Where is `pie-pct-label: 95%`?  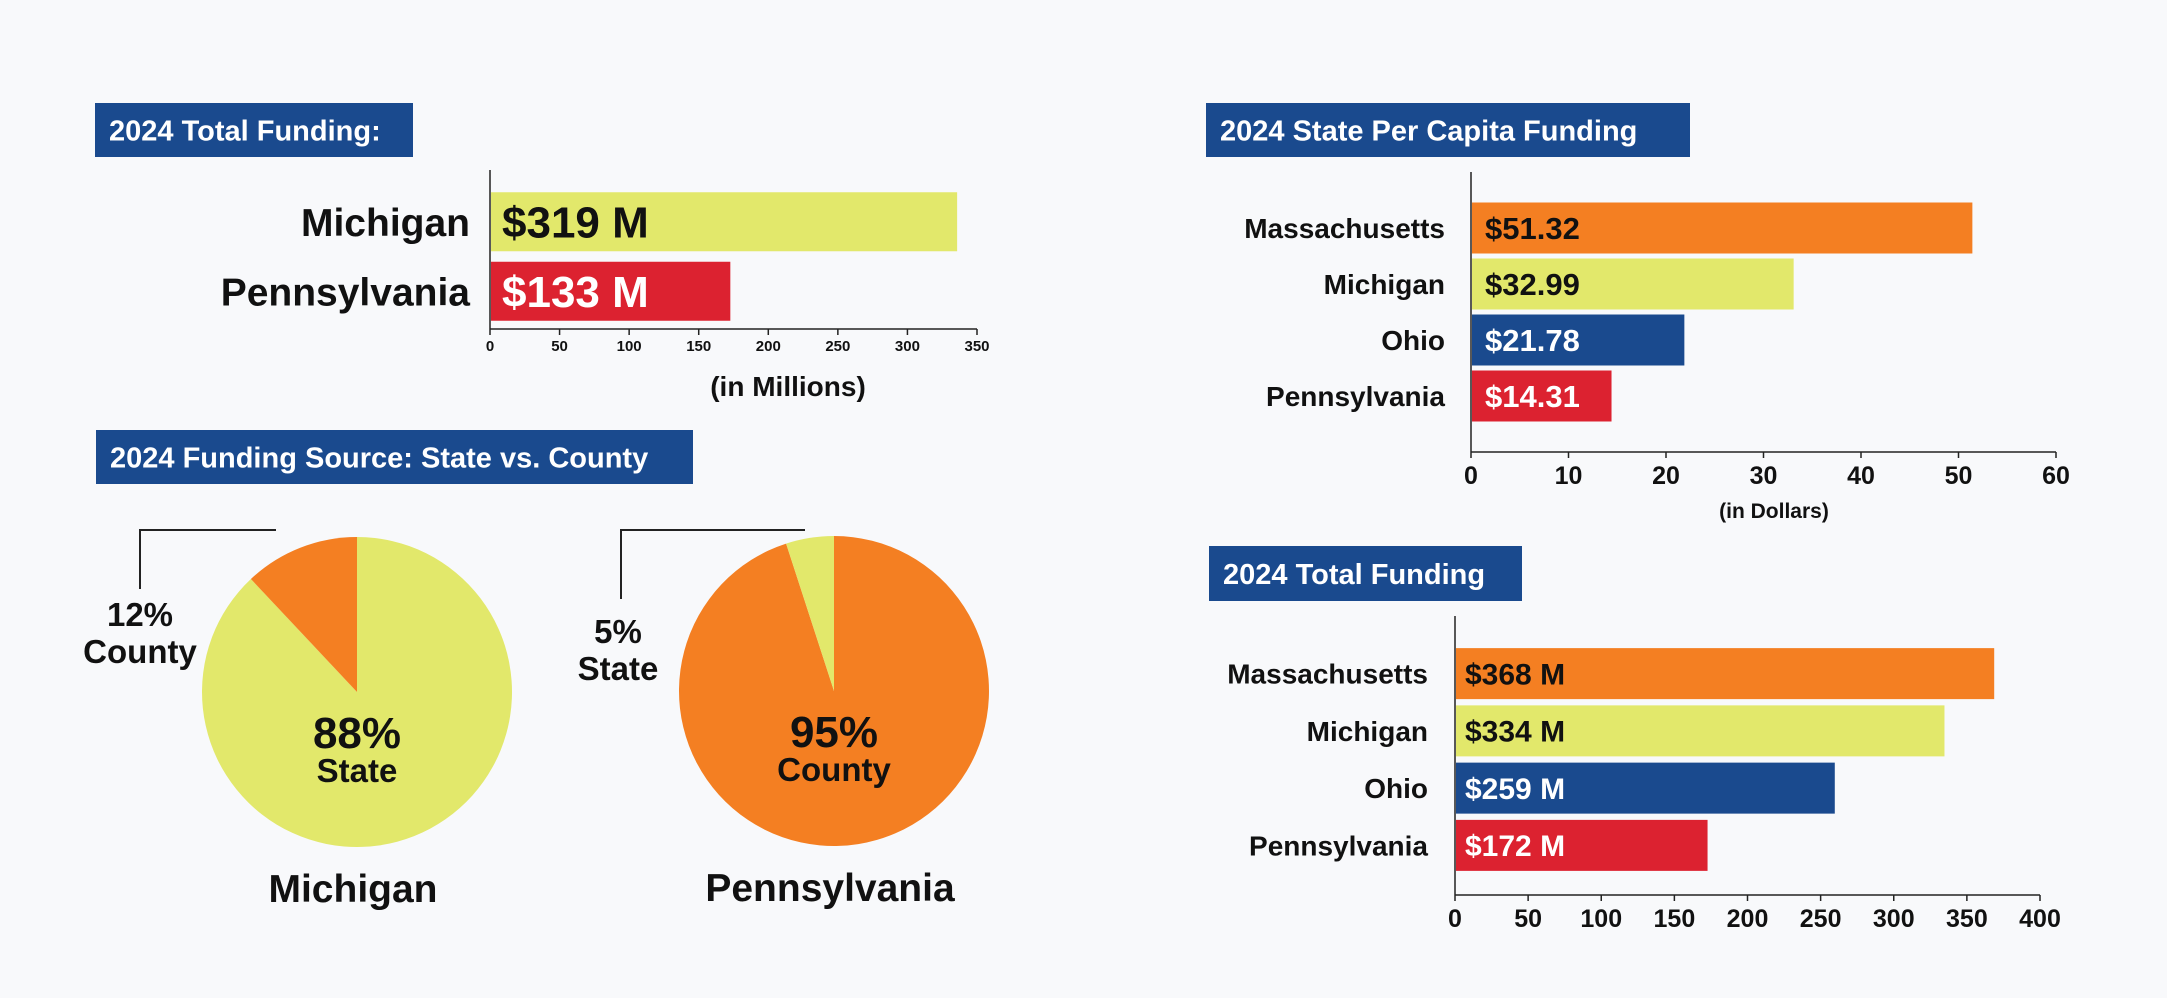
pie-pct-label: 95% is located at coordinates (834, 732).